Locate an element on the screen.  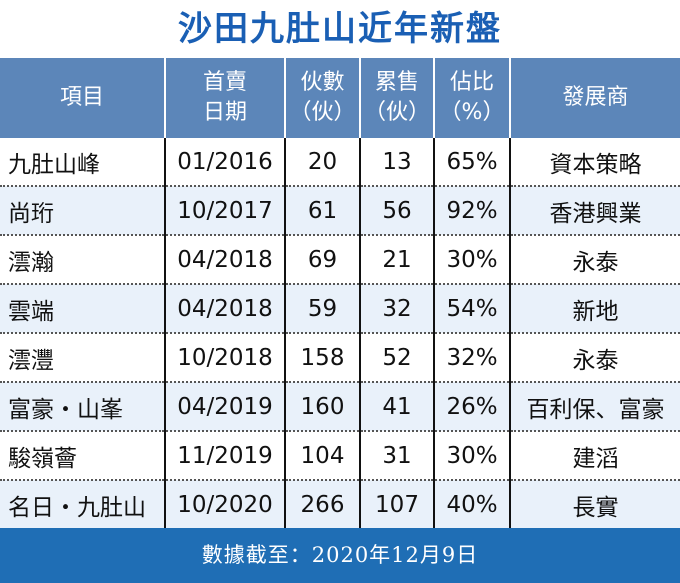
project-name-cell: 九肚山峰 is located at coordinates (82, 162).